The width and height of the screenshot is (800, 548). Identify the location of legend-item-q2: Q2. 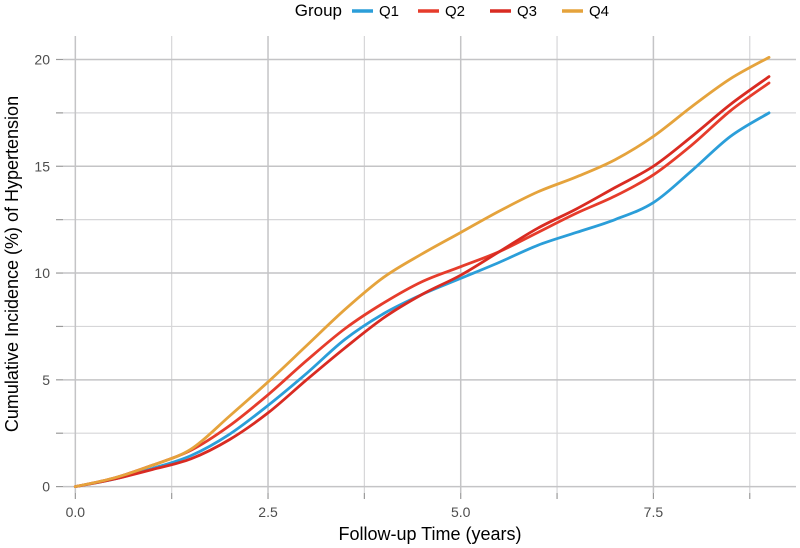
(441, 11).